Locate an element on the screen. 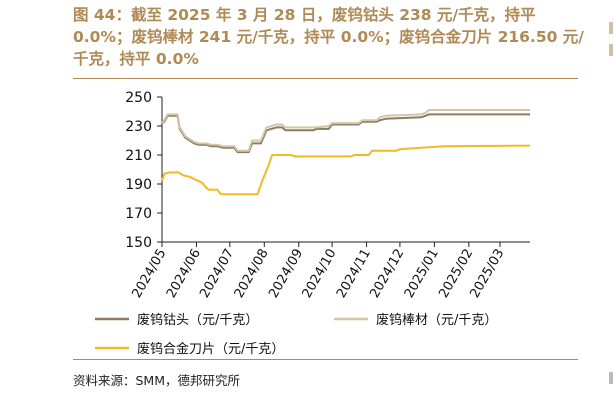 The image size is (614, 400). chart-series-layer is located at coordinates (346, 152).